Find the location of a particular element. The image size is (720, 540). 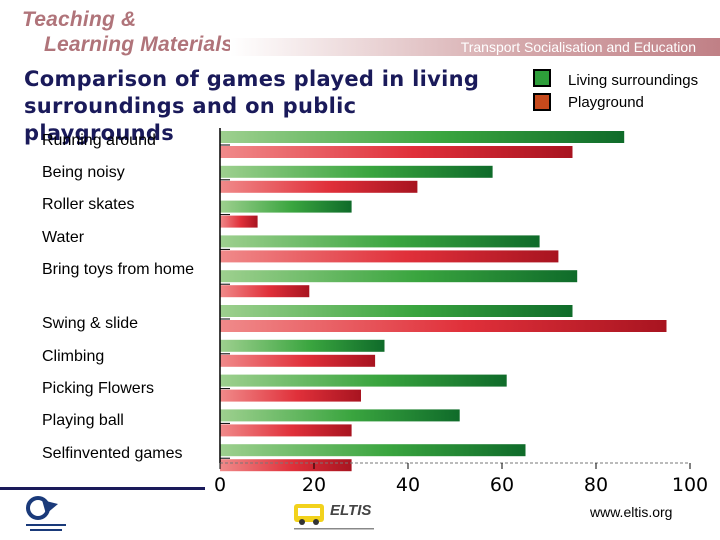

eltis-logo-icon is located at coordinates (334, 517).